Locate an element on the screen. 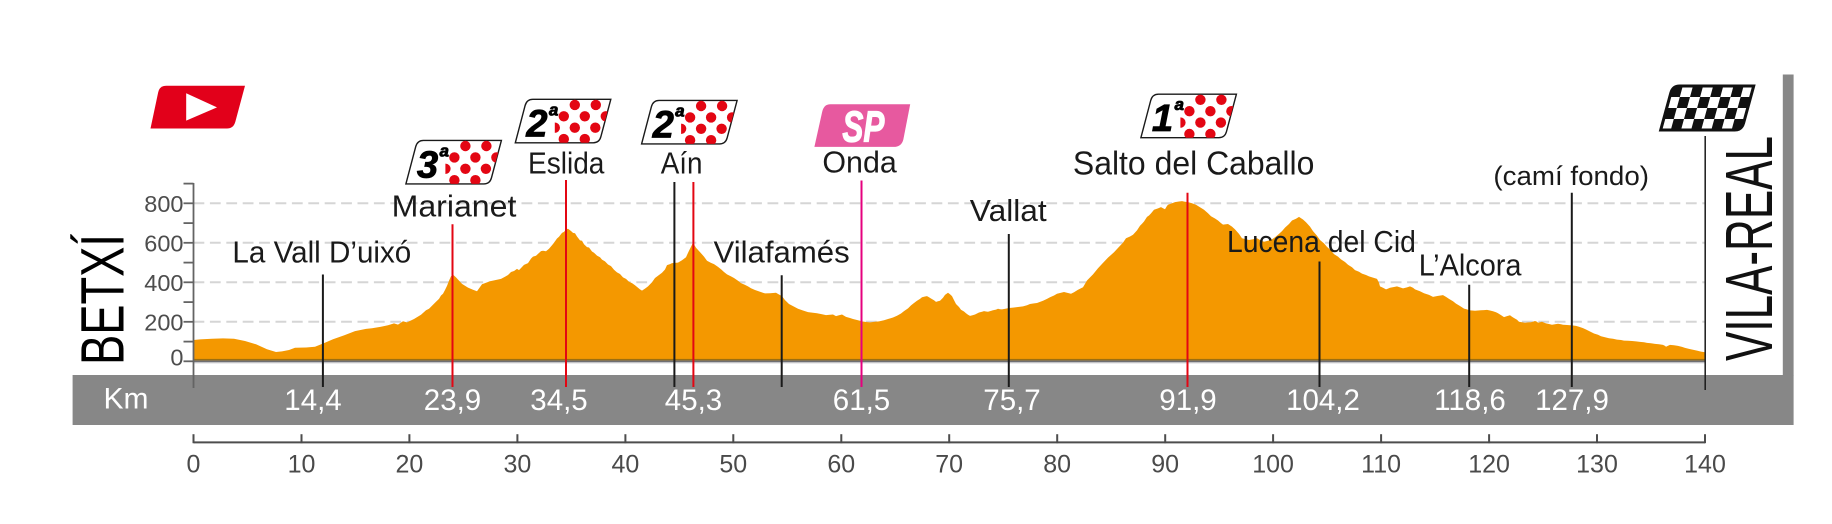  svg-text: Vilafamés is located at coordinates (782, 251).